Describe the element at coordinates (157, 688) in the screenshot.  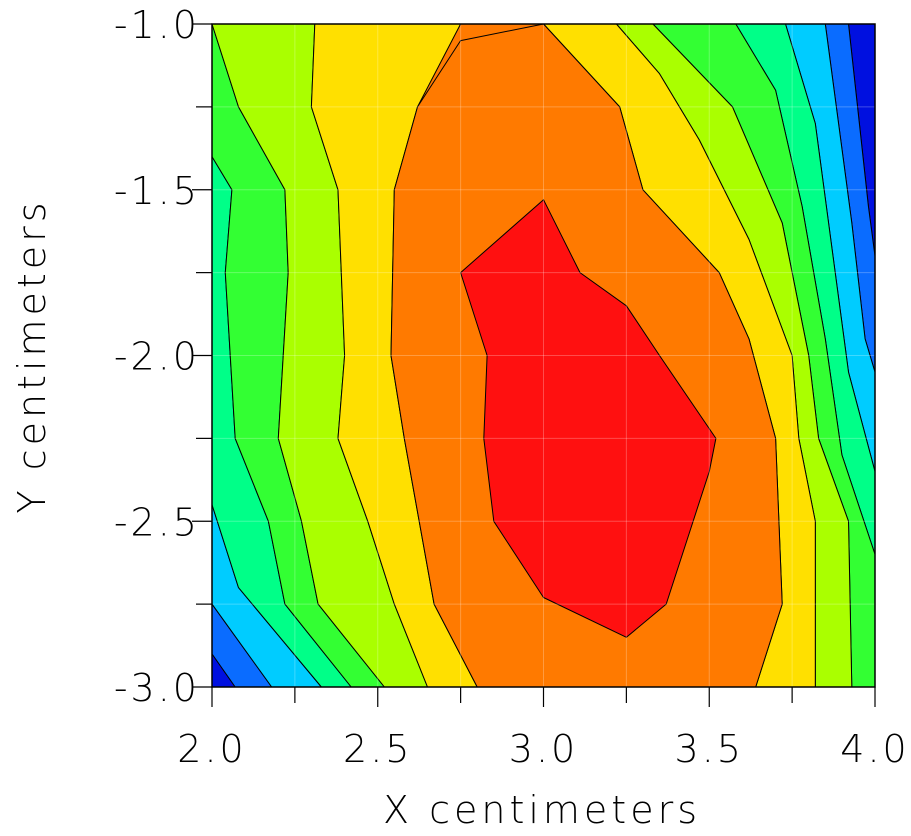
I see `y-tick-label: -3.0` at that location.